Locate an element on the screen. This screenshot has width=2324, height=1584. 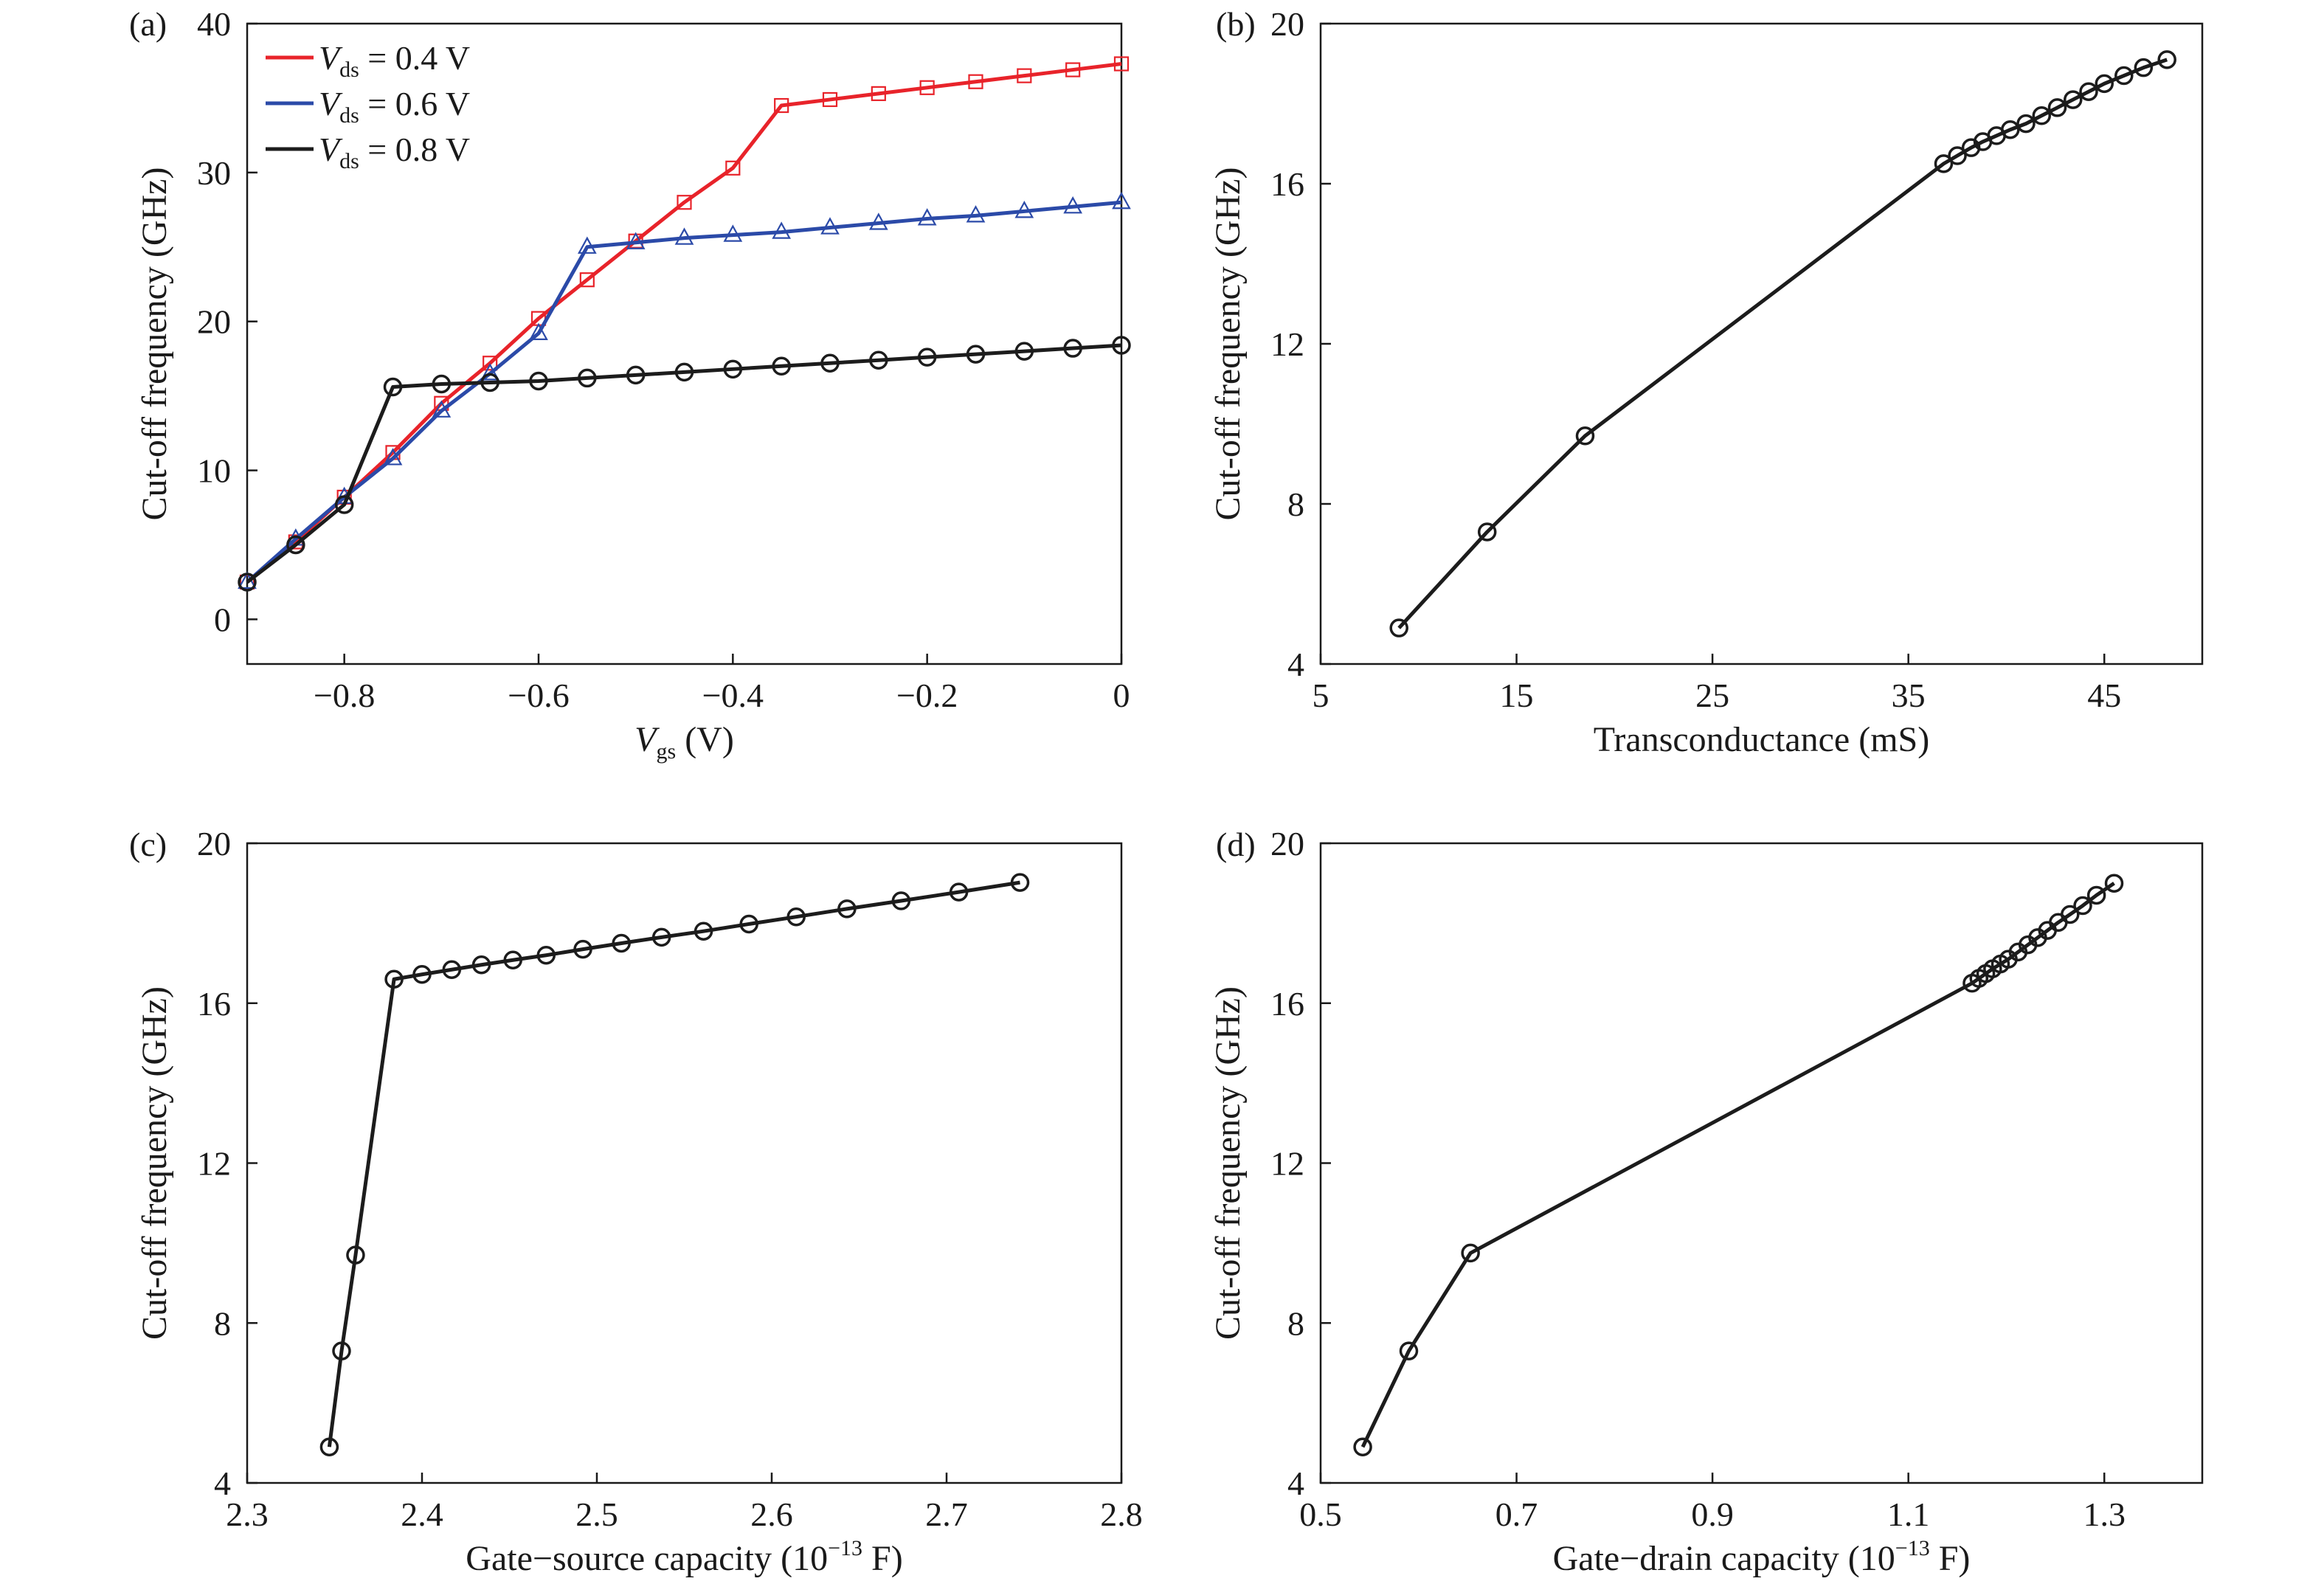
x-tick-label: 0 is located at coordinates (1121, 696).